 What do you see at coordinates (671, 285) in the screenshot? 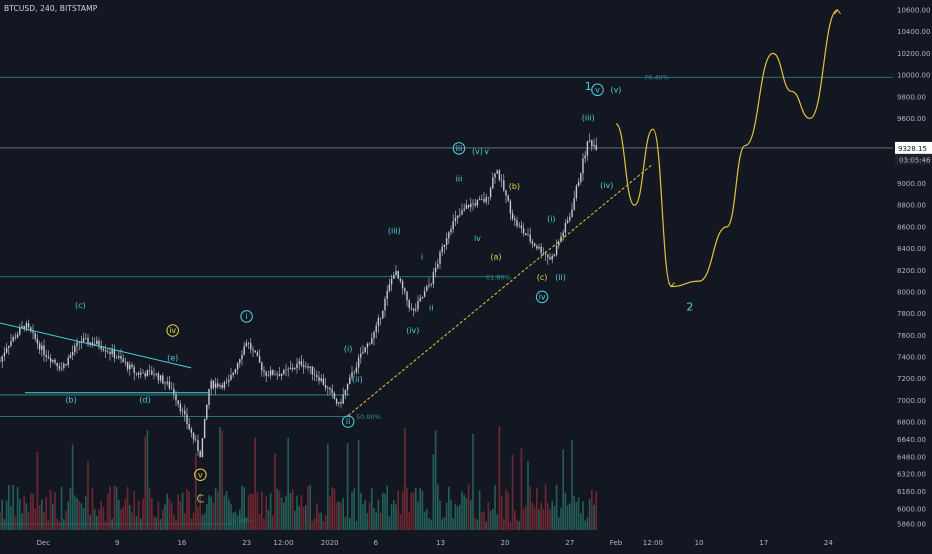
I see `projection-arrowhead` at bounding box center [671, 285].